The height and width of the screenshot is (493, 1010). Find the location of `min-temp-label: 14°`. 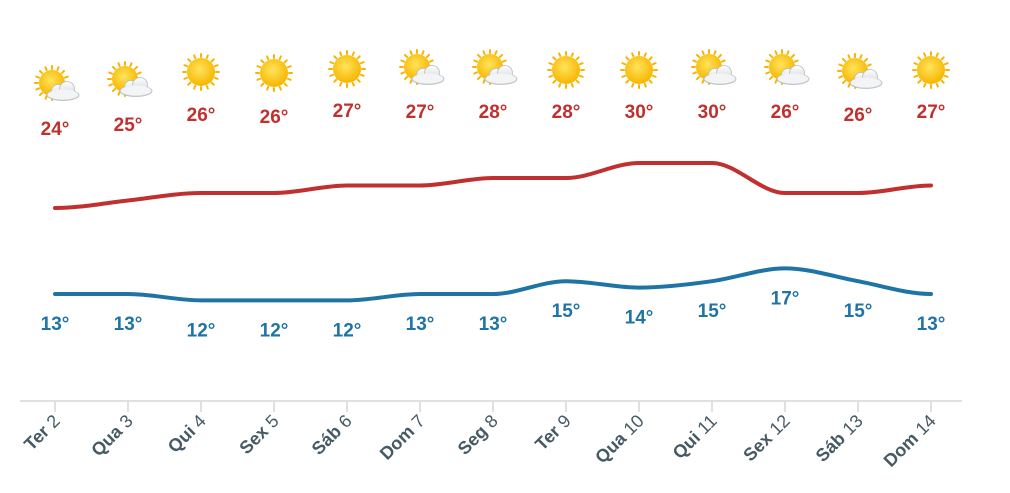

min-temp-label: 14° is located at coordinates (639, 318).